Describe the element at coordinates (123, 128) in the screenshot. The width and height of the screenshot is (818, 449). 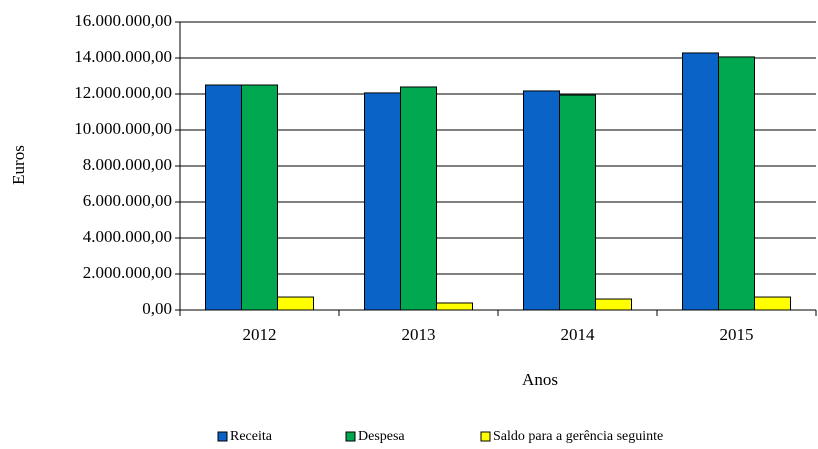
I see `y-tick-label: 10.000.000,00` at that location.